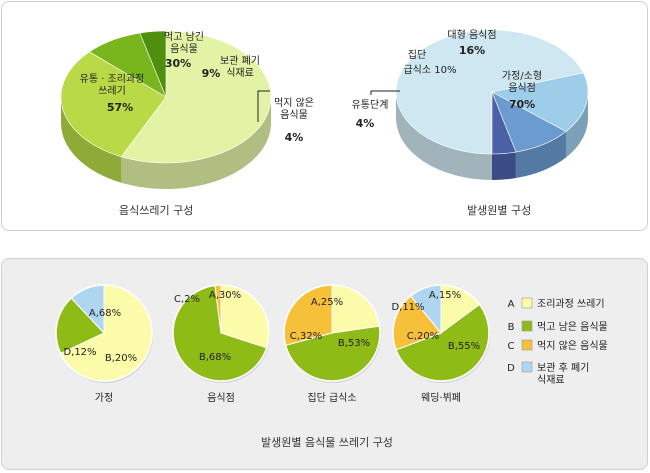 Image resolution: width=650 pixels, height=473 pixels. What do you see at coordinates (499, 210) in the screenshot?
I see `chart2-title: 발생원별 구성` at bounding box center [499, 210].